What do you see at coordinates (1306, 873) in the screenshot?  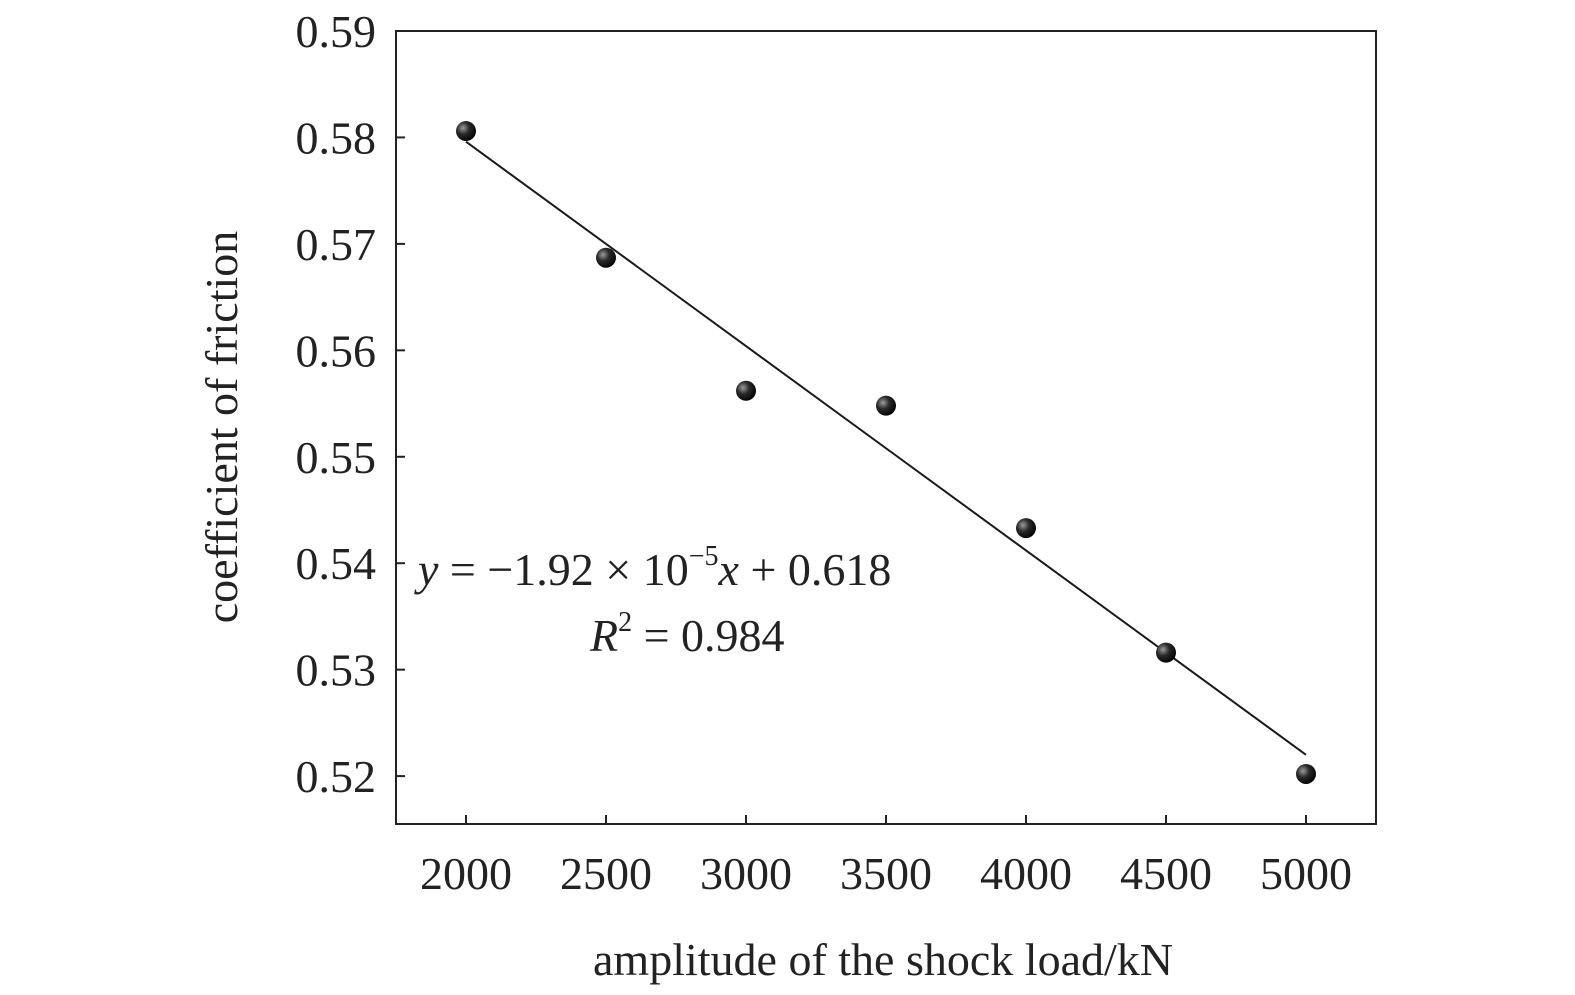 I see `x-tick-label: 5000` at bounding box center [1306, 873].